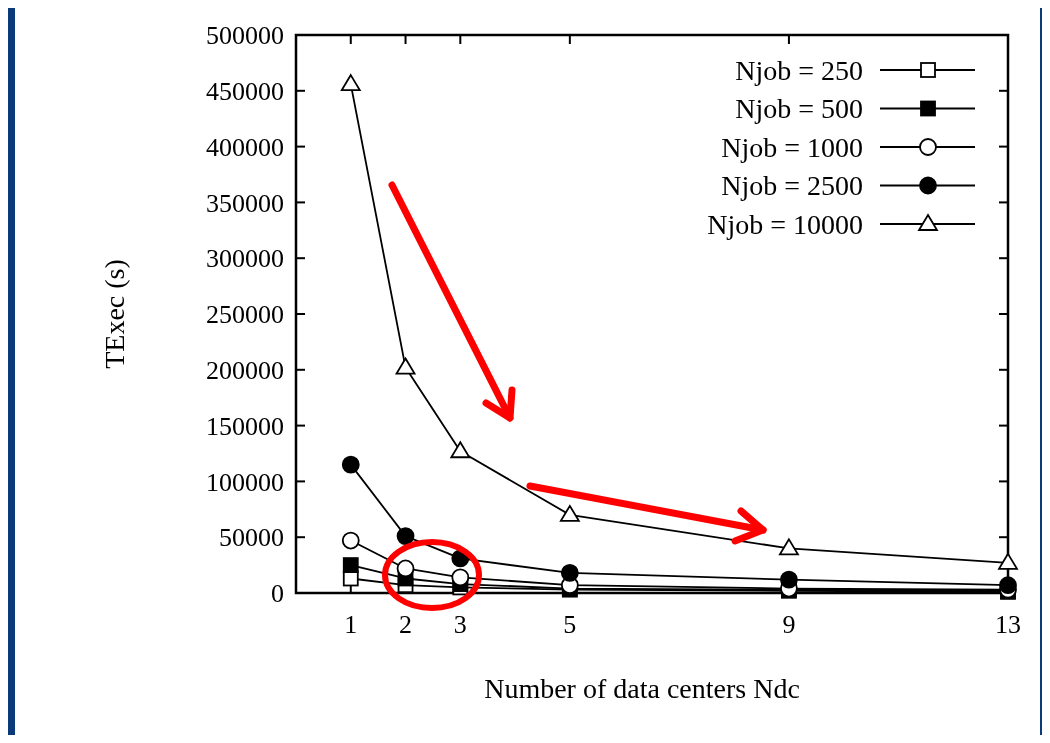  I want to click on x-tick-label: 2, so click(406, 624).